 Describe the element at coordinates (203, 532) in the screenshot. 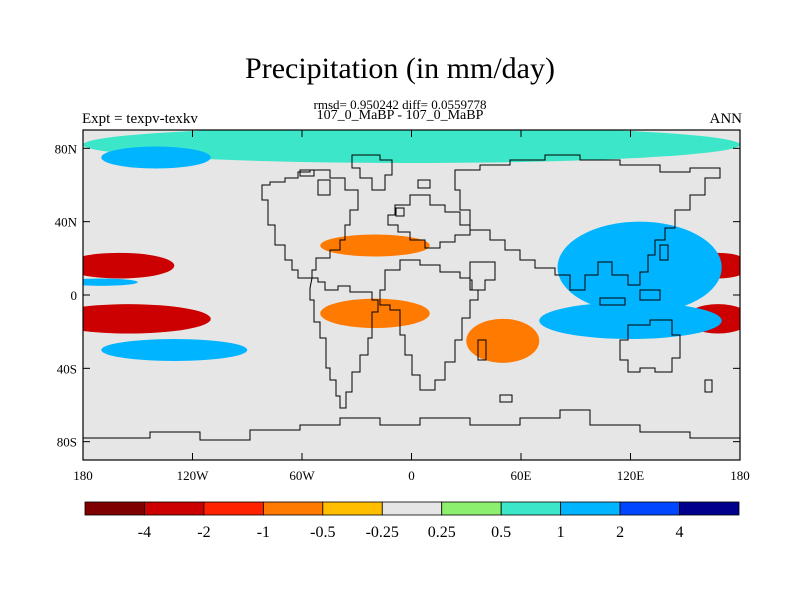

I see `colorbar-label: -2` at that location.